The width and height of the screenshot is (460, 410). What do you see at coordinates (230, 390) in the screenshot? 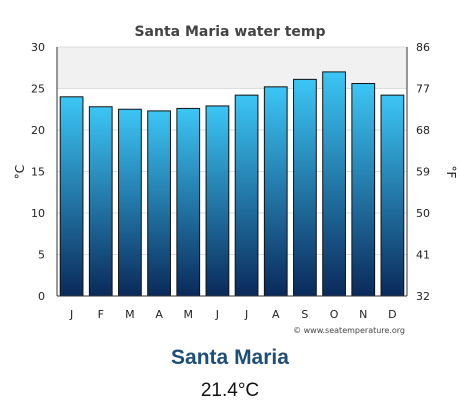
I see `current-temperature: 21.4°C` at bounding box center [230, 390].